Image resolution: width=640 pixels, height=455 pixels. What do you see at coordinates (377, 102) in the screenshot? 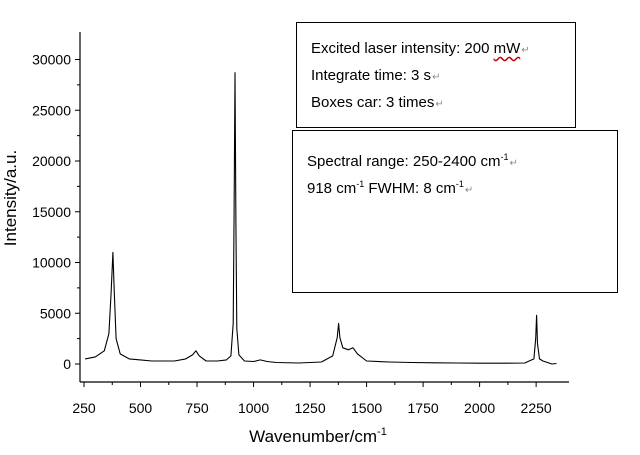
I see `boxes-car-line: Boxes car: 3 times↵` at bounding box center [377, 102].